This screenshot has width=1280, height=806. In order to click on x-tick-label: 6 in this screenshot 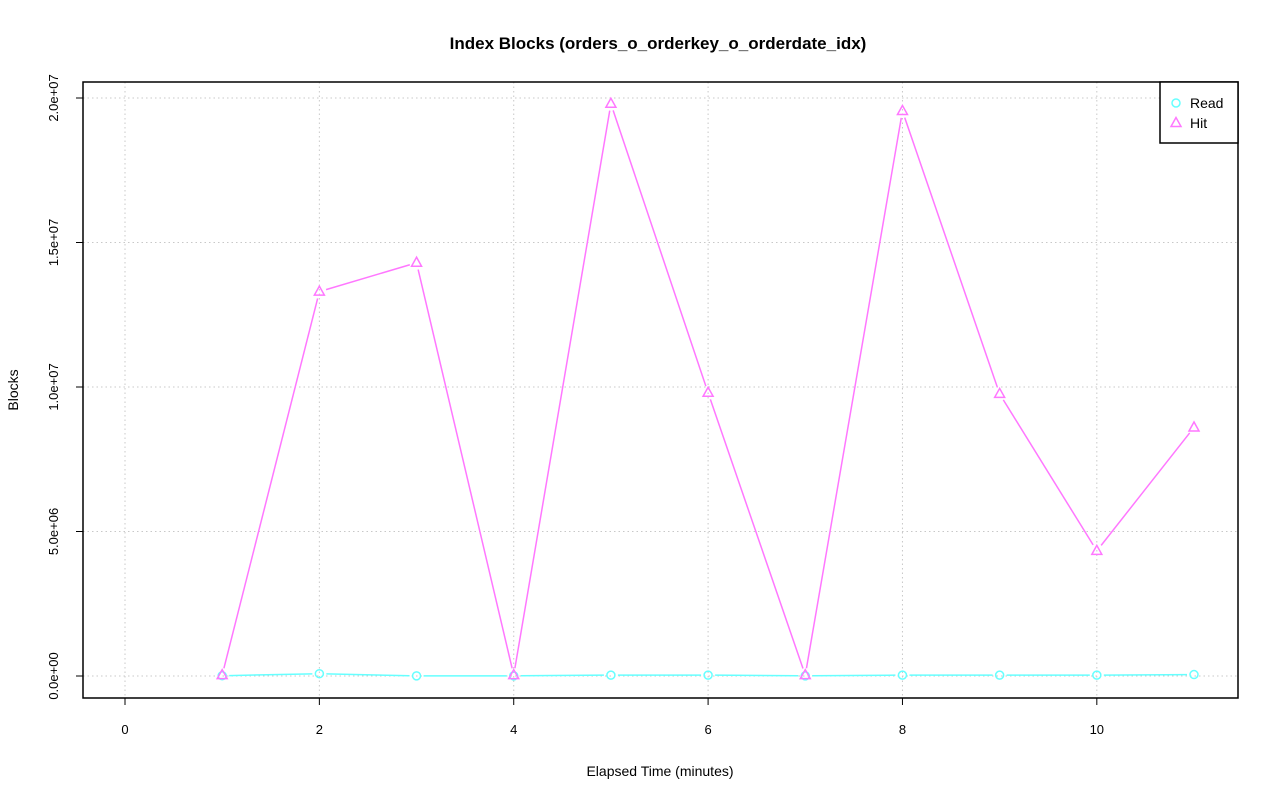, I will do `click(707, 729)`.